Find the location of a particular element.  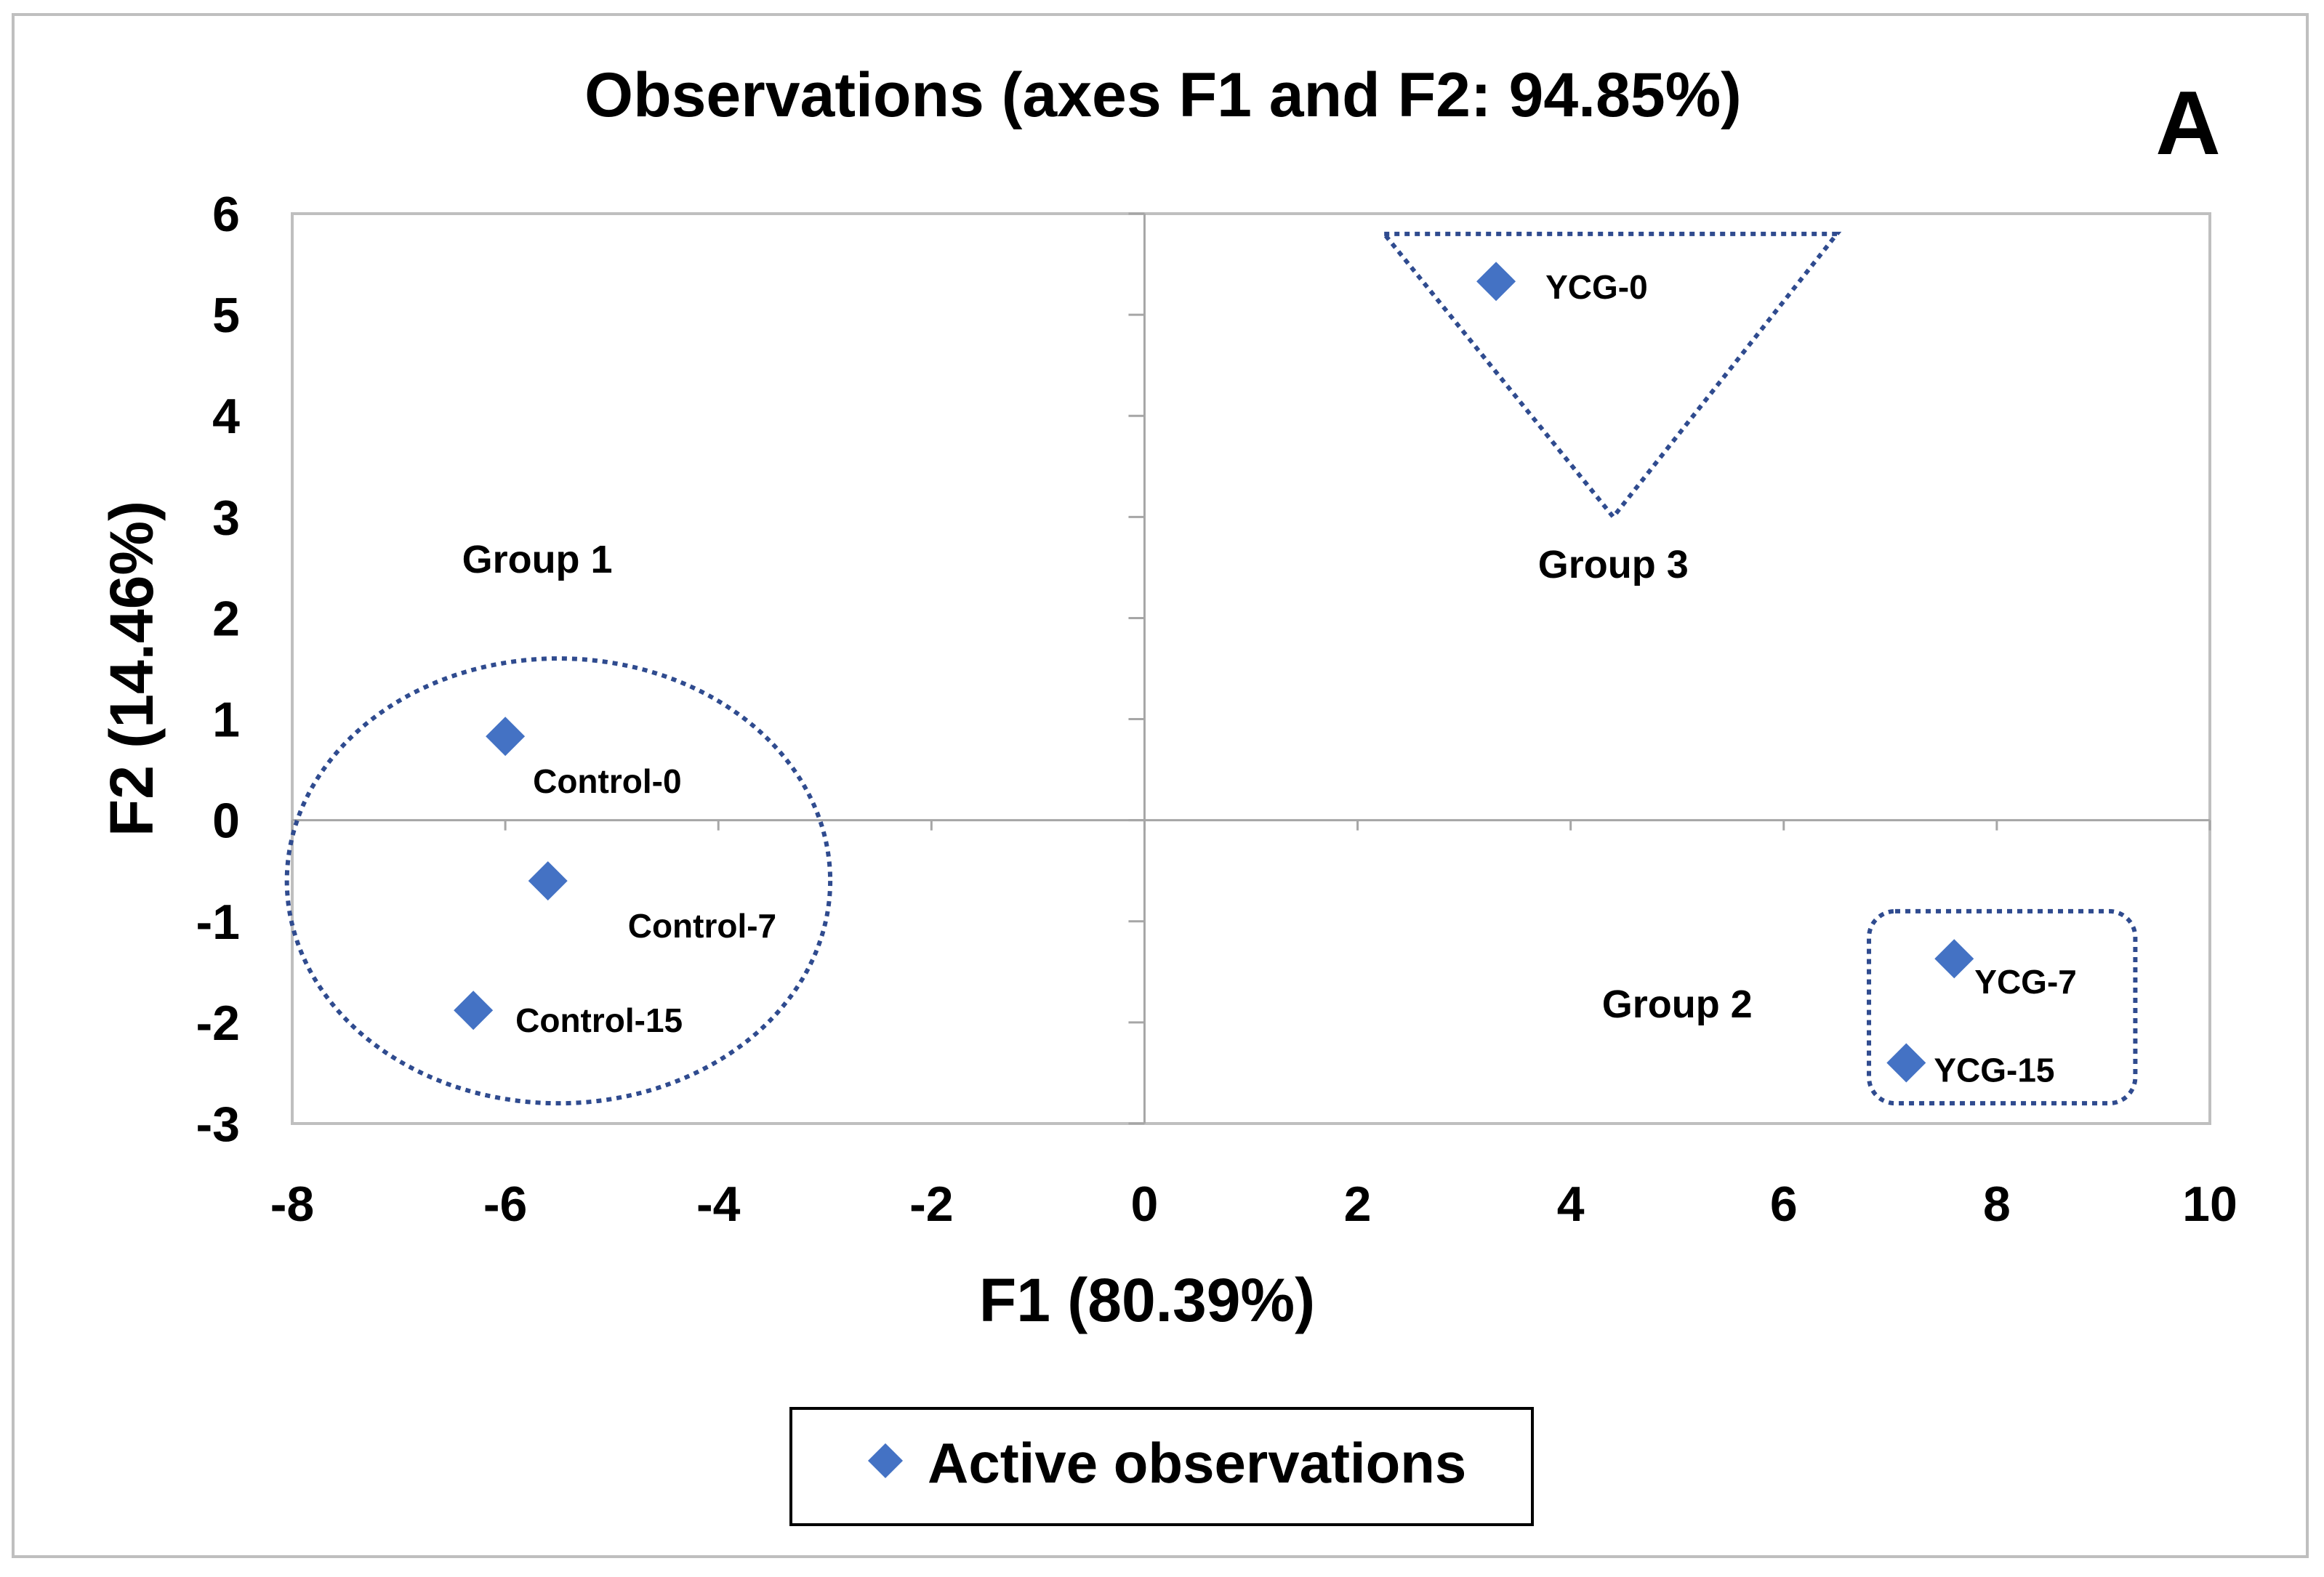

data-label-ycg-15: YCG-15 is located at coordinates (1994, 1070).